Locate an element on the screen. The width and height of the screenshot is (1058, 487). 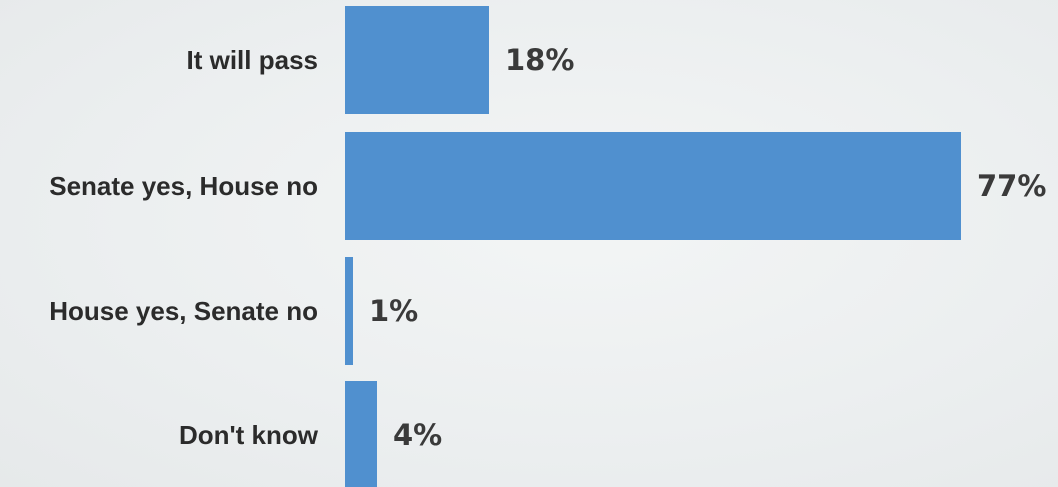
category-label-0: It will pass is located at coordinates (253, 60).